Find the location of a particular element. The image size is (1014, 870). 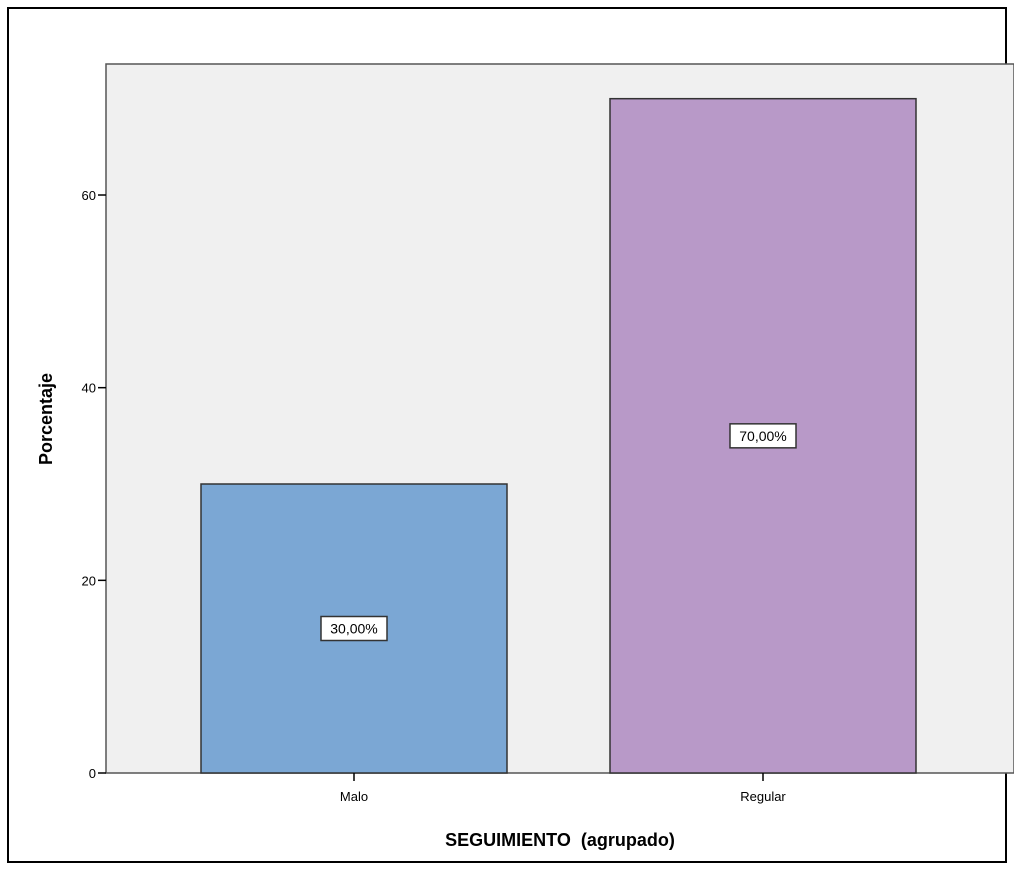

data-label: 70,00% is located at coordinates (762, 436).